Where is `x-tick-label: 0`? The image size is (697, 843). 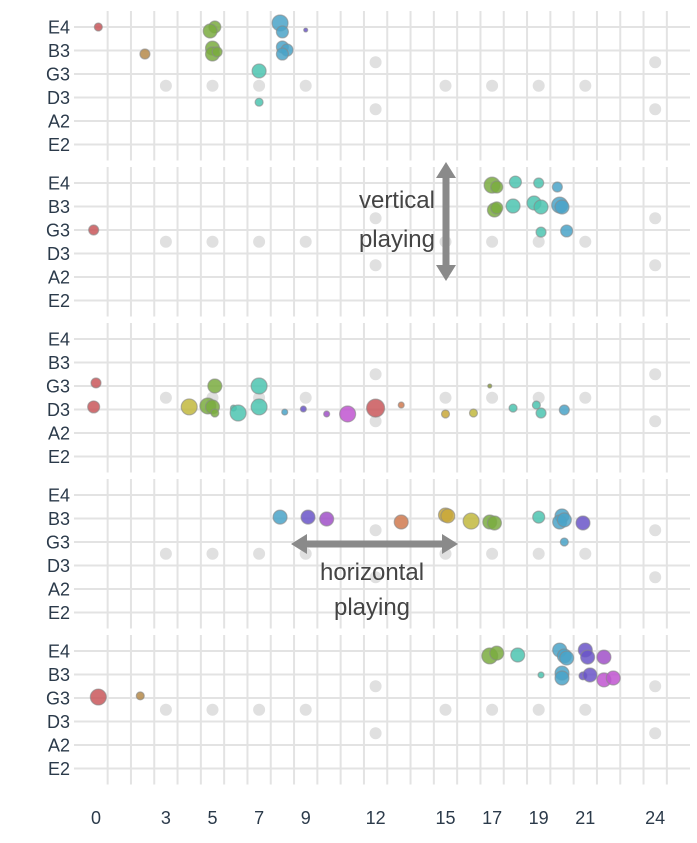
x-tick-label: 0 is located at coordinates (96, 818).